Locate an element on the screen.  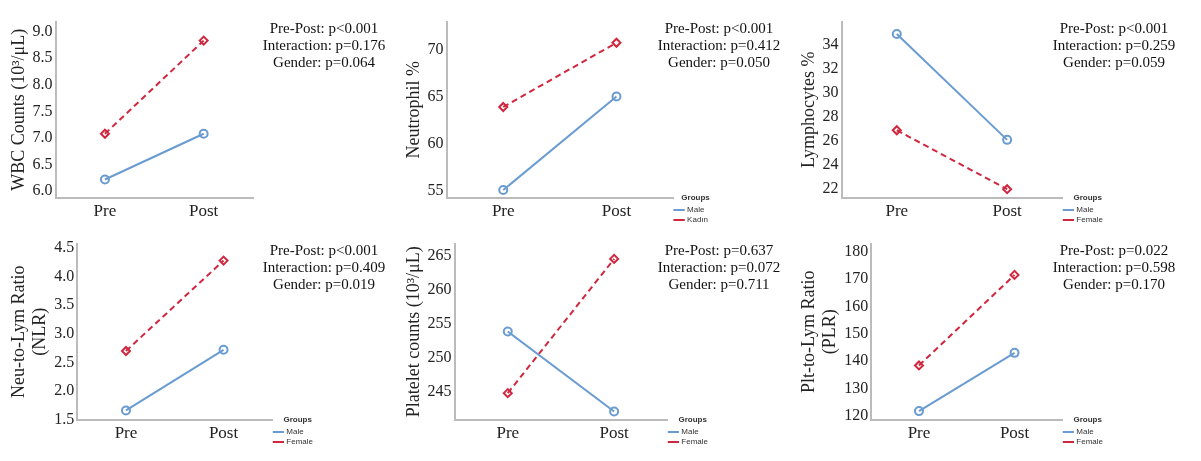
y-tick-label: 2.0 is located at coordinates (64, 390).